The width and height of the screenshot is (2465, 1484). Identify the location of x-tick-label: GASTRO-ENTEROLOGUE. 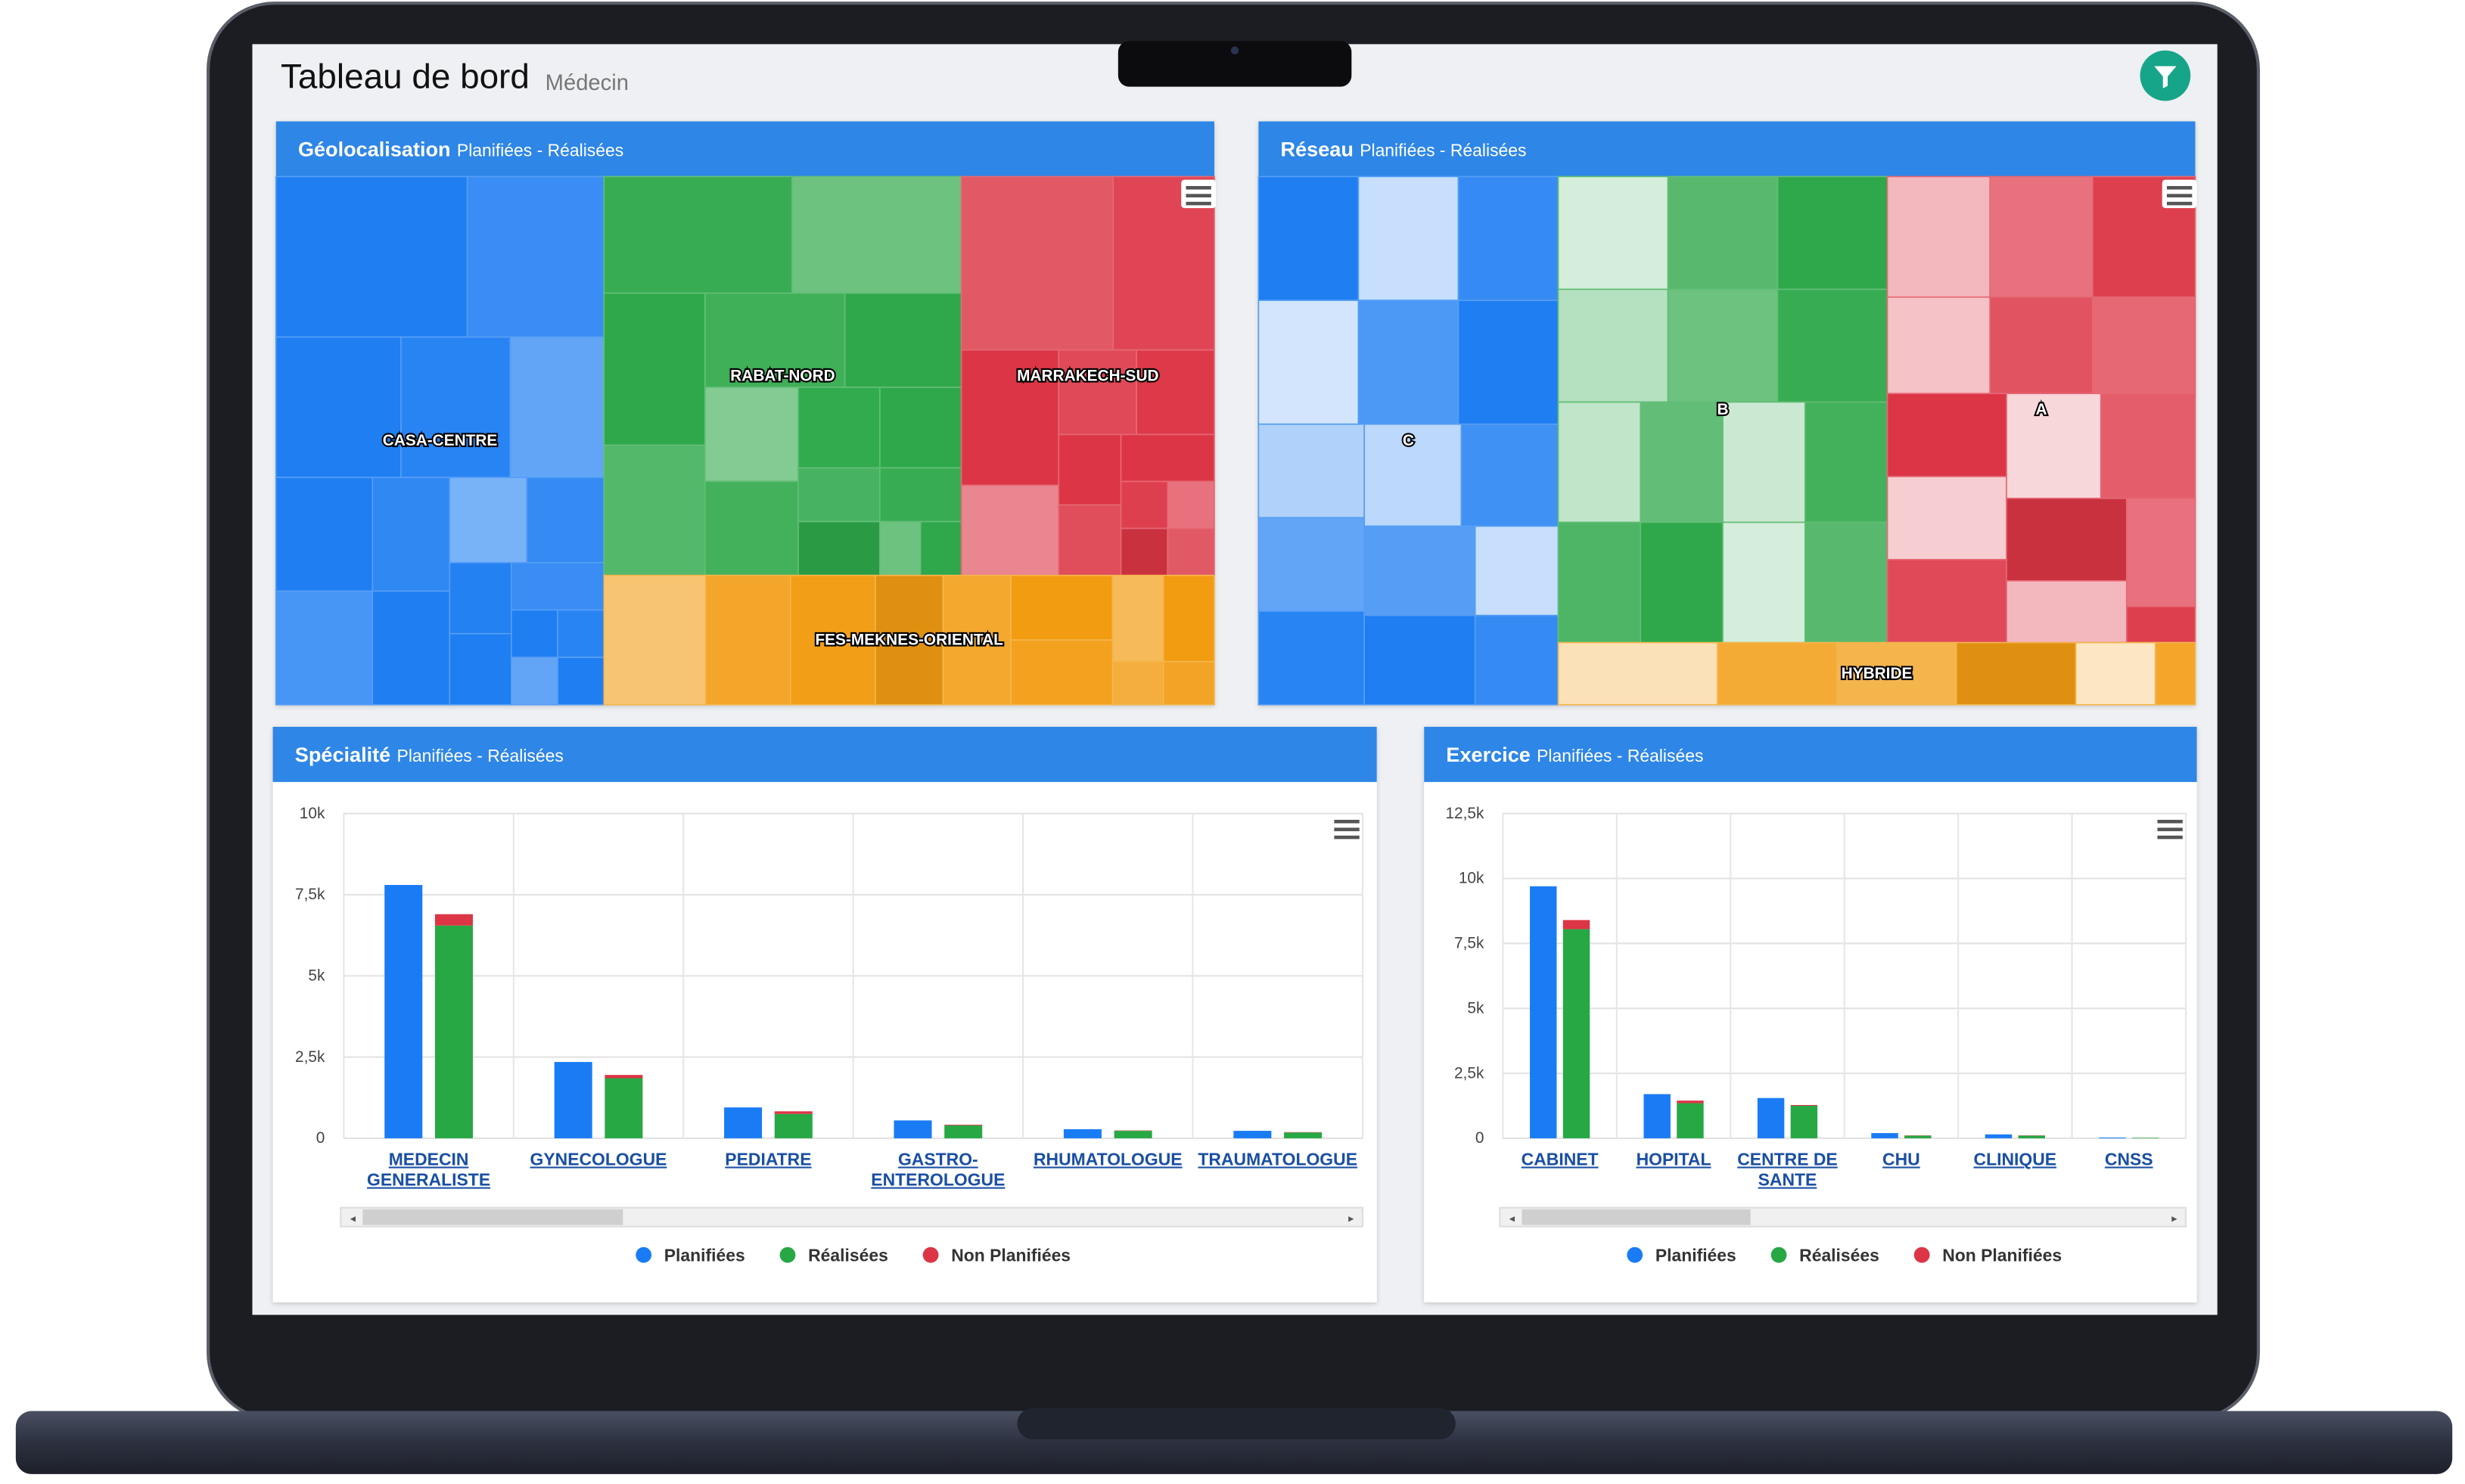
(938, 1170).